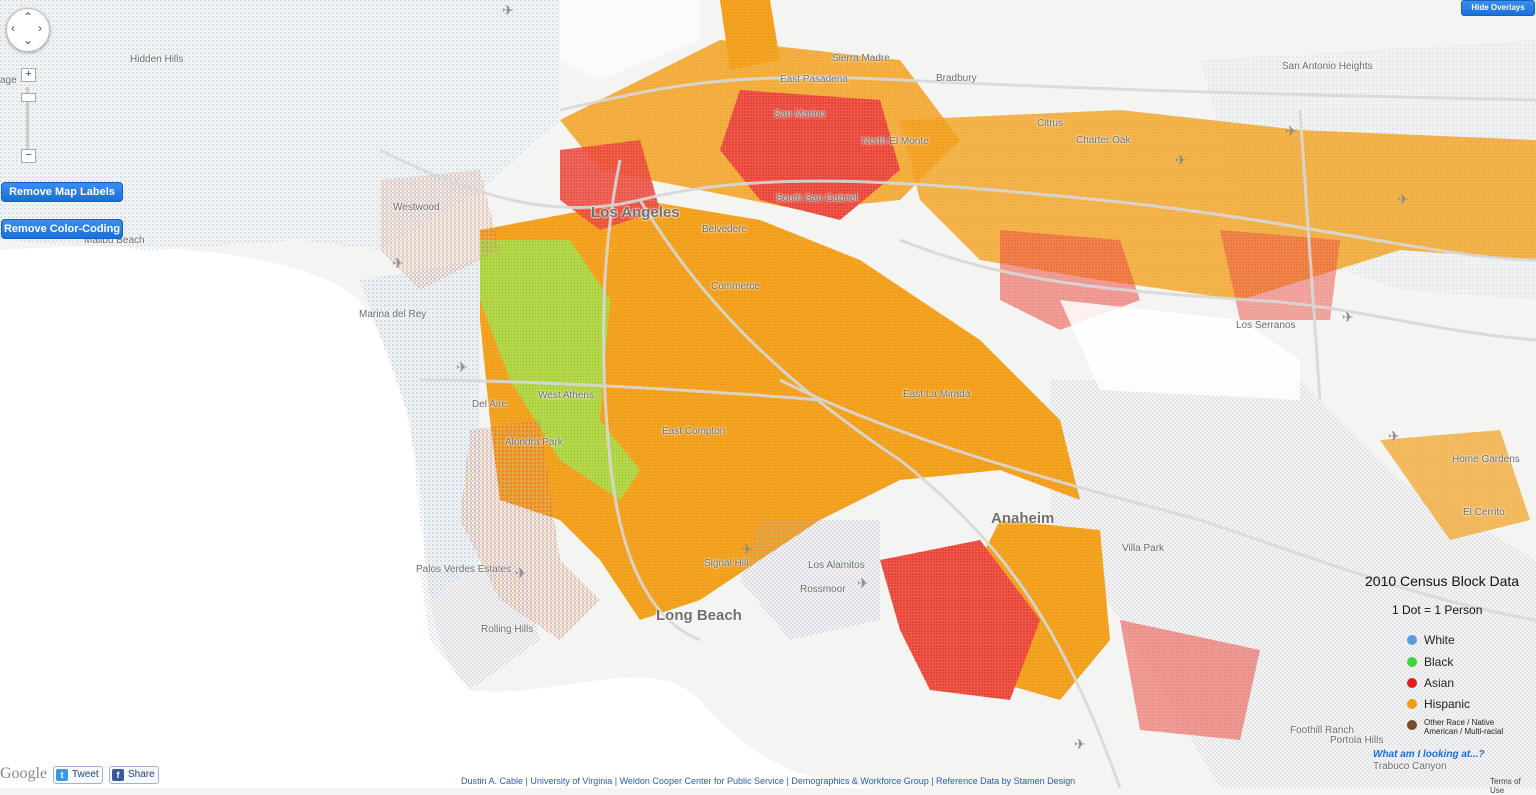  Describe the element at coordinates (1050, 123) in the screenshot. I see `place-label: Citrus` at that location.